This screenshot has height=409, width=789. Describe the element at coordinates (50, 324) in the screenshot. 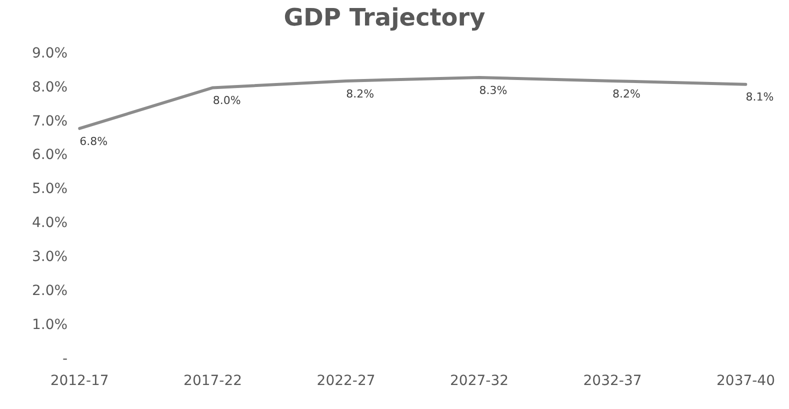

I see `y-tick-label: 1.0%` at that location.